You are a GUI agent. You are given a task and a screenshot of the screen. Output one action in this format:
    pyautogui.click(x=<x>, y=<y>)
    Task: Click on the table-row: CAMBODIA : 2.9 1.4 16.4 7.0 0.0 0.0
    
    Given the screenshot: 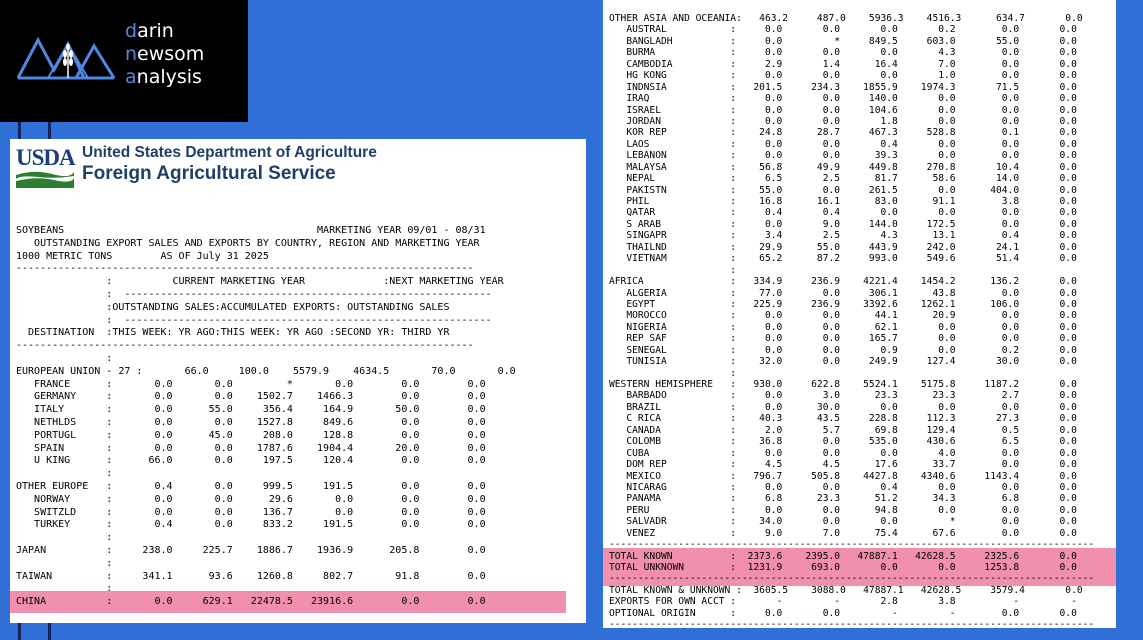 What is the action you would take?
    pyautogui.click(x=843, y=64)
    